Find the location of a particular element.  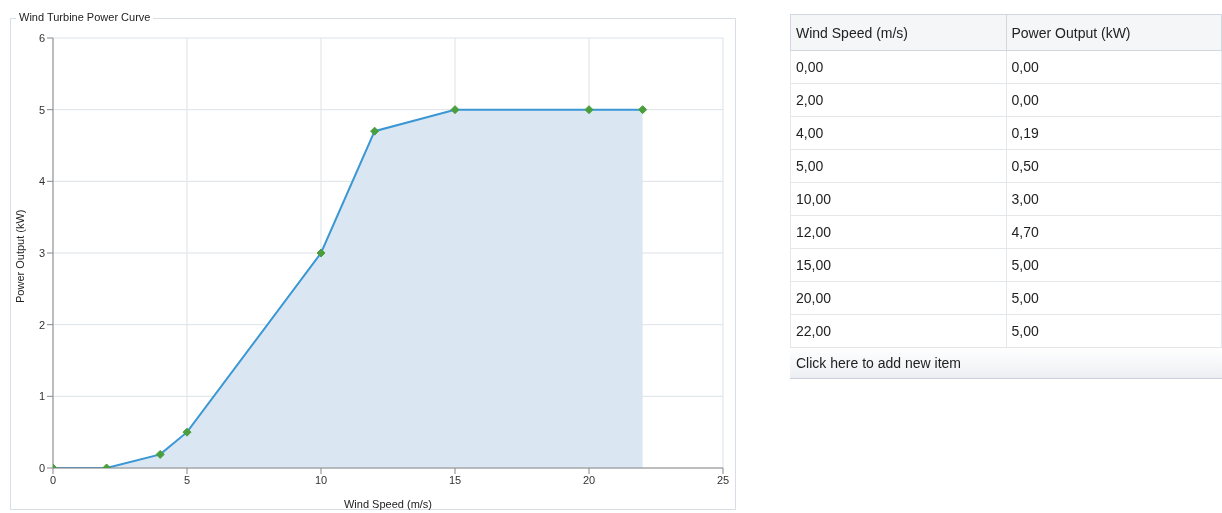

text: 3,00 is located at coordinates (1114, 199).